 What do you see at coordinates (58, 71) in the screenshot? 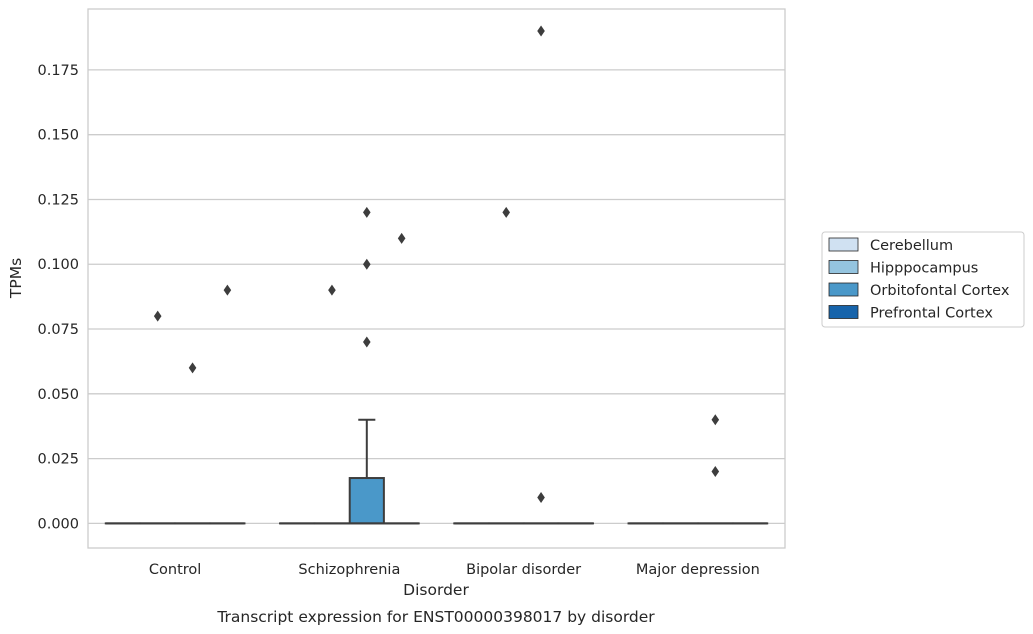
I see `y-tick-label: 0.175` at bounding box center [58, 71].